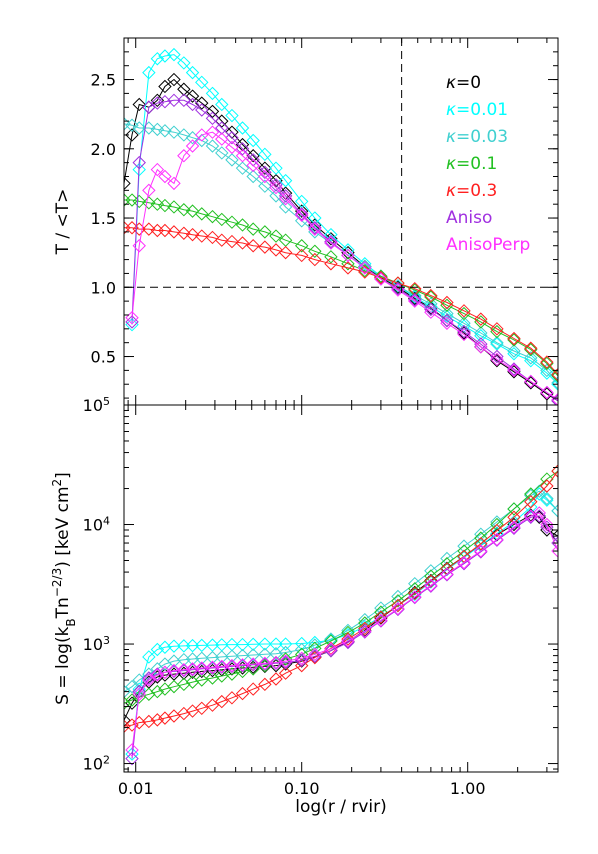 The width and height of the screenshot is (598, 854). What do you see at coordinates (103, 218) in the screenshot?
I see `y-tick-label: 1.5` at bounding box center [103, 218].